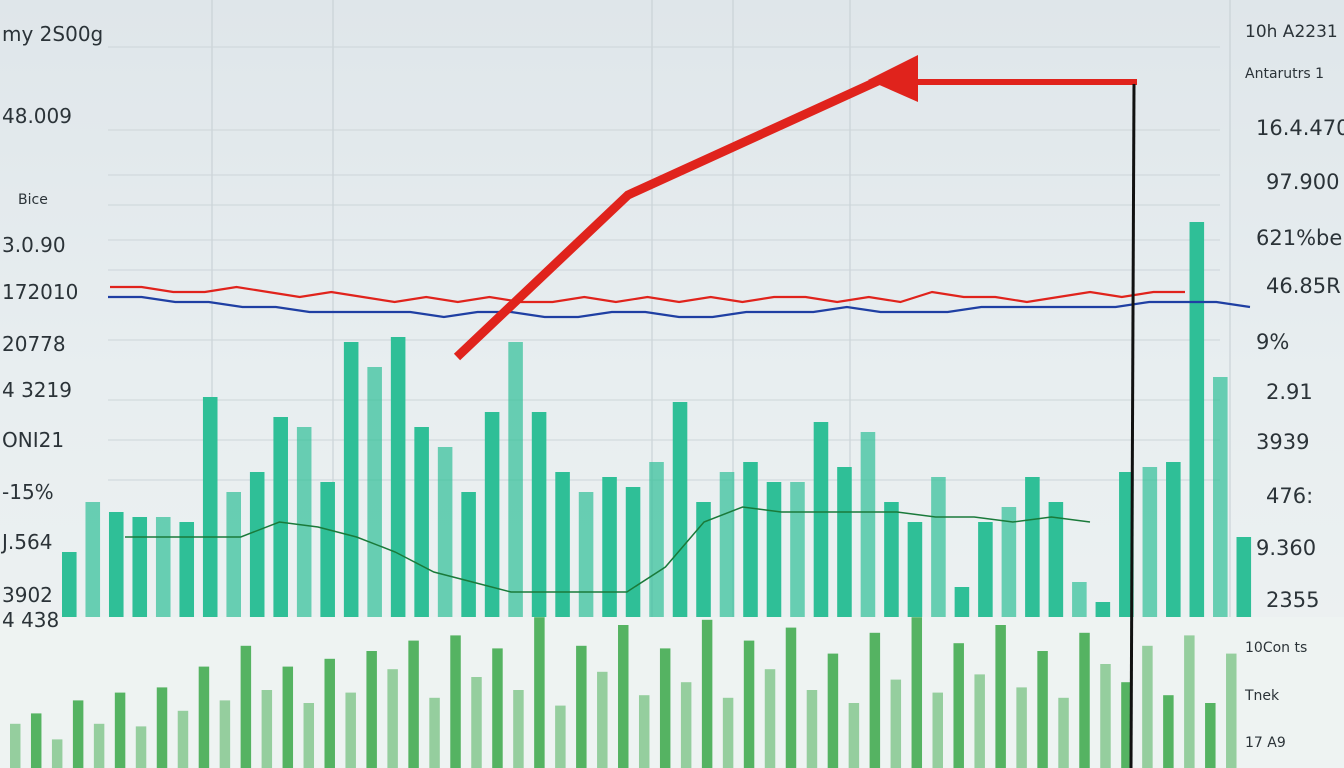 This screenshot has height=768, width=1344. I want to click on left-axis-label: 48.009, so click(37, 116).